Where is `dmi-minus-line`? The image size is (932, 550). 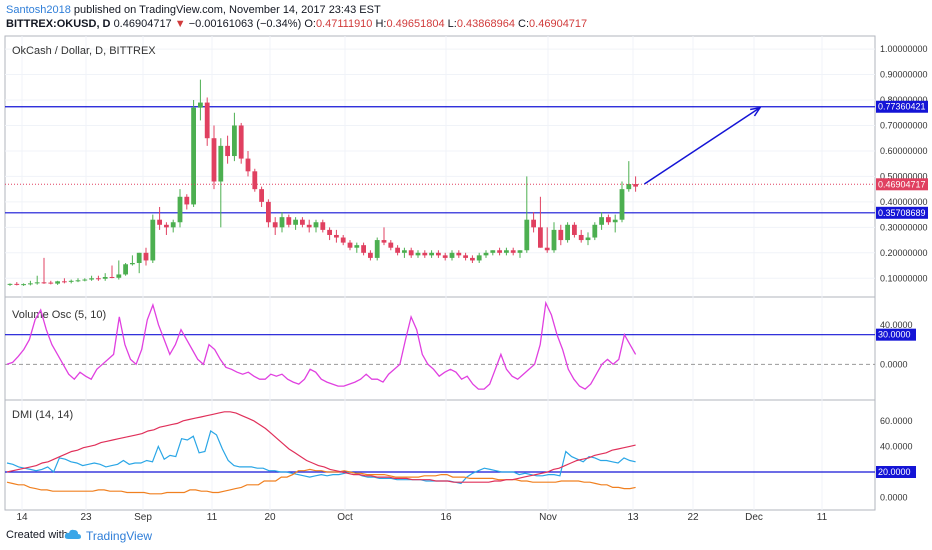 dmi-minus-line is located at coordinates (321, 481).